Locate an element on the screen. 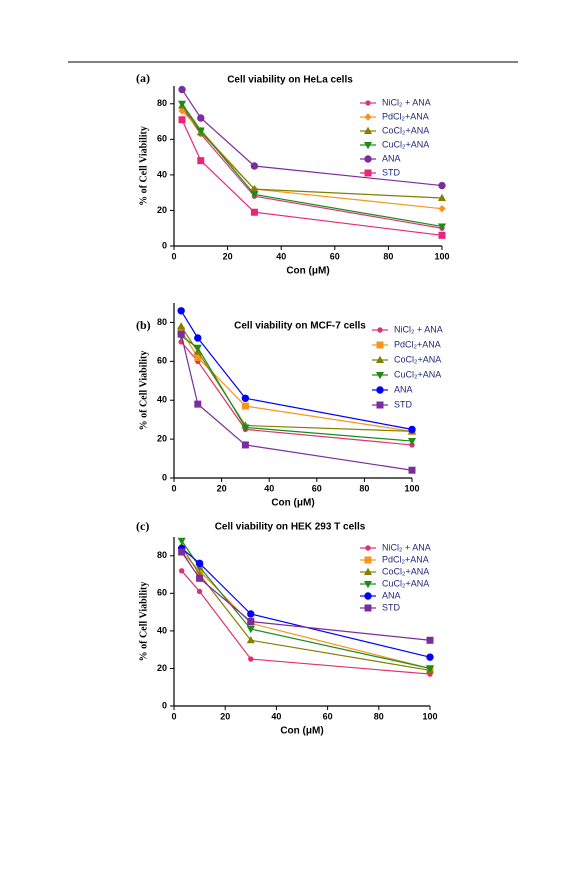  chart-title: Cell viability on MCF-7 cells is located at coordinates (300, 326).